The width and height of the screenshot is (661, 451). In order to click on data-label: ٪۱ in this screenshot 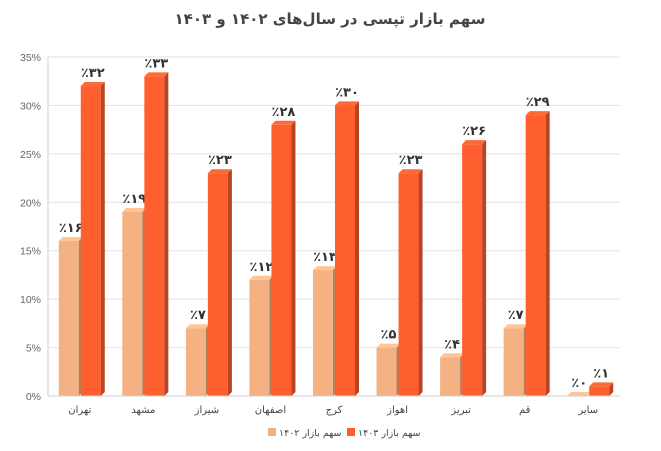, I will do `click(601, 373)`.